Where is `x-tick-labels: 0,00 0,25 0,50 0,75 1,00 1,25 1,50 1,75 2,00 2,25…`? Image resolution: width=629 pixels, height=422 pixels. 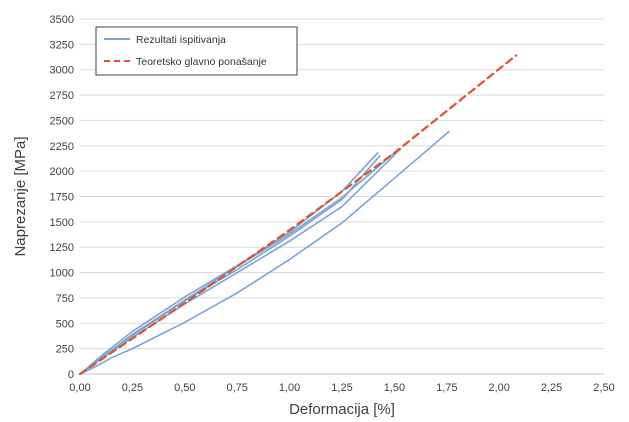
x-tick-labels: 0,00 0,25 0,50 0,75 1,00 1,25 1,50 1,75 2,00 2,25… is located at coordinates (341, 388).